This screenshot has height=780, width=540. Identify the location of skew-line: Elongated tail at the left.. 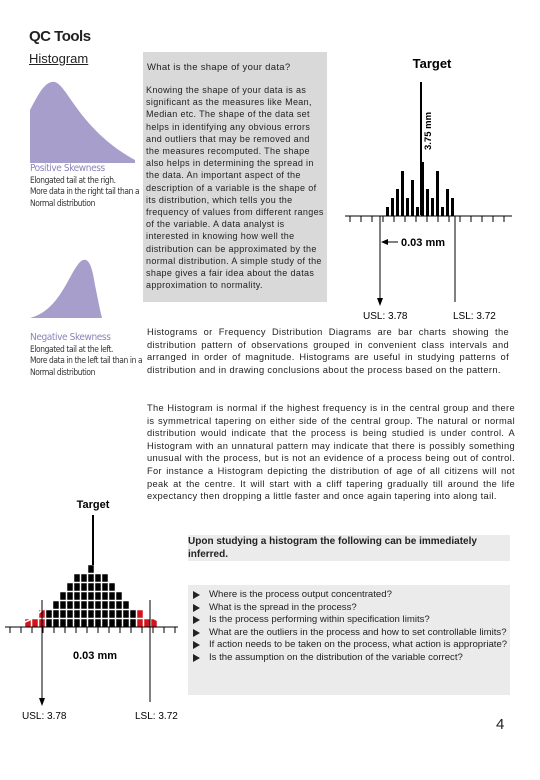
(72, 348).